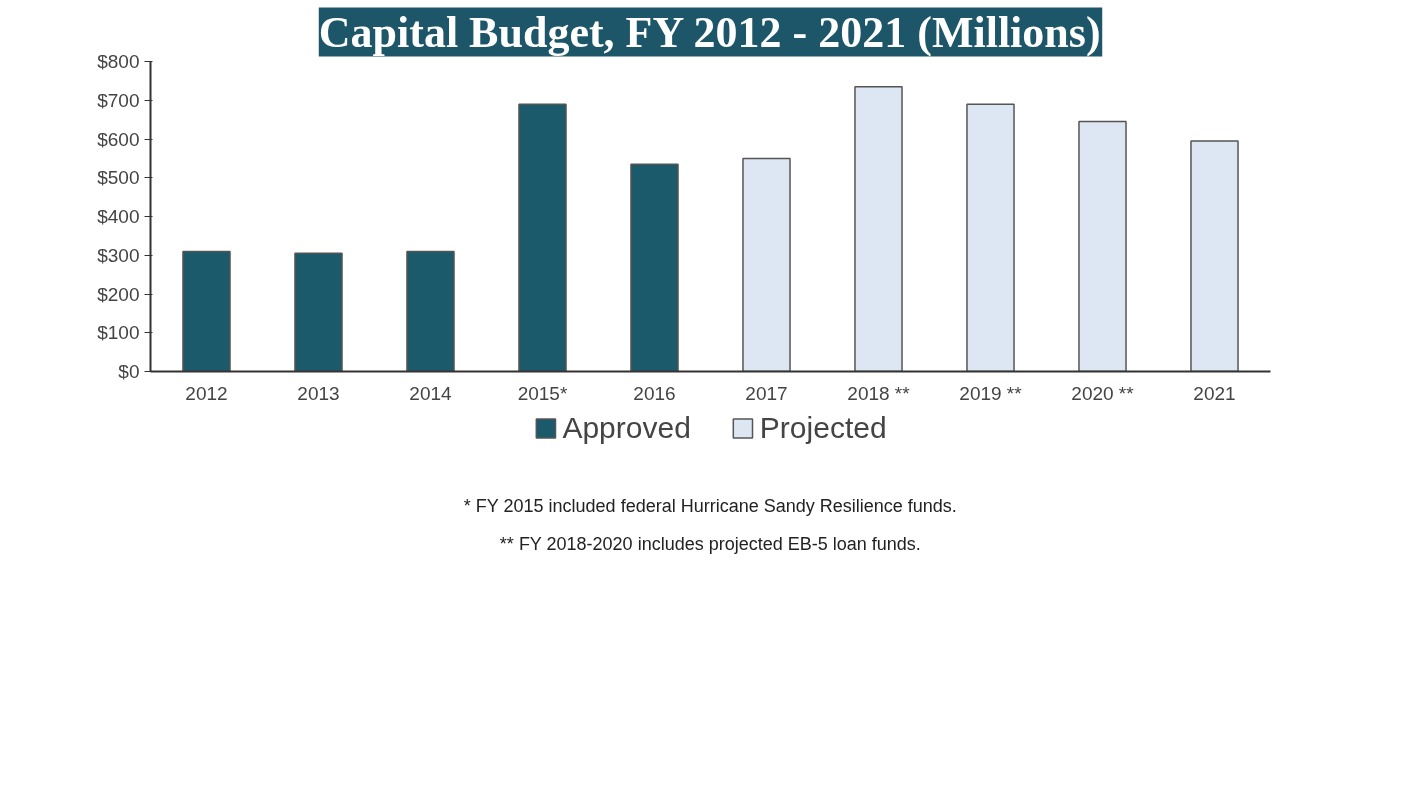 Image resolution: width=1402 pixels, height=789 pixels. Describe the element at coordinates (118, 216) in the screenshot. I see `y-tick-label: $400` at that location.